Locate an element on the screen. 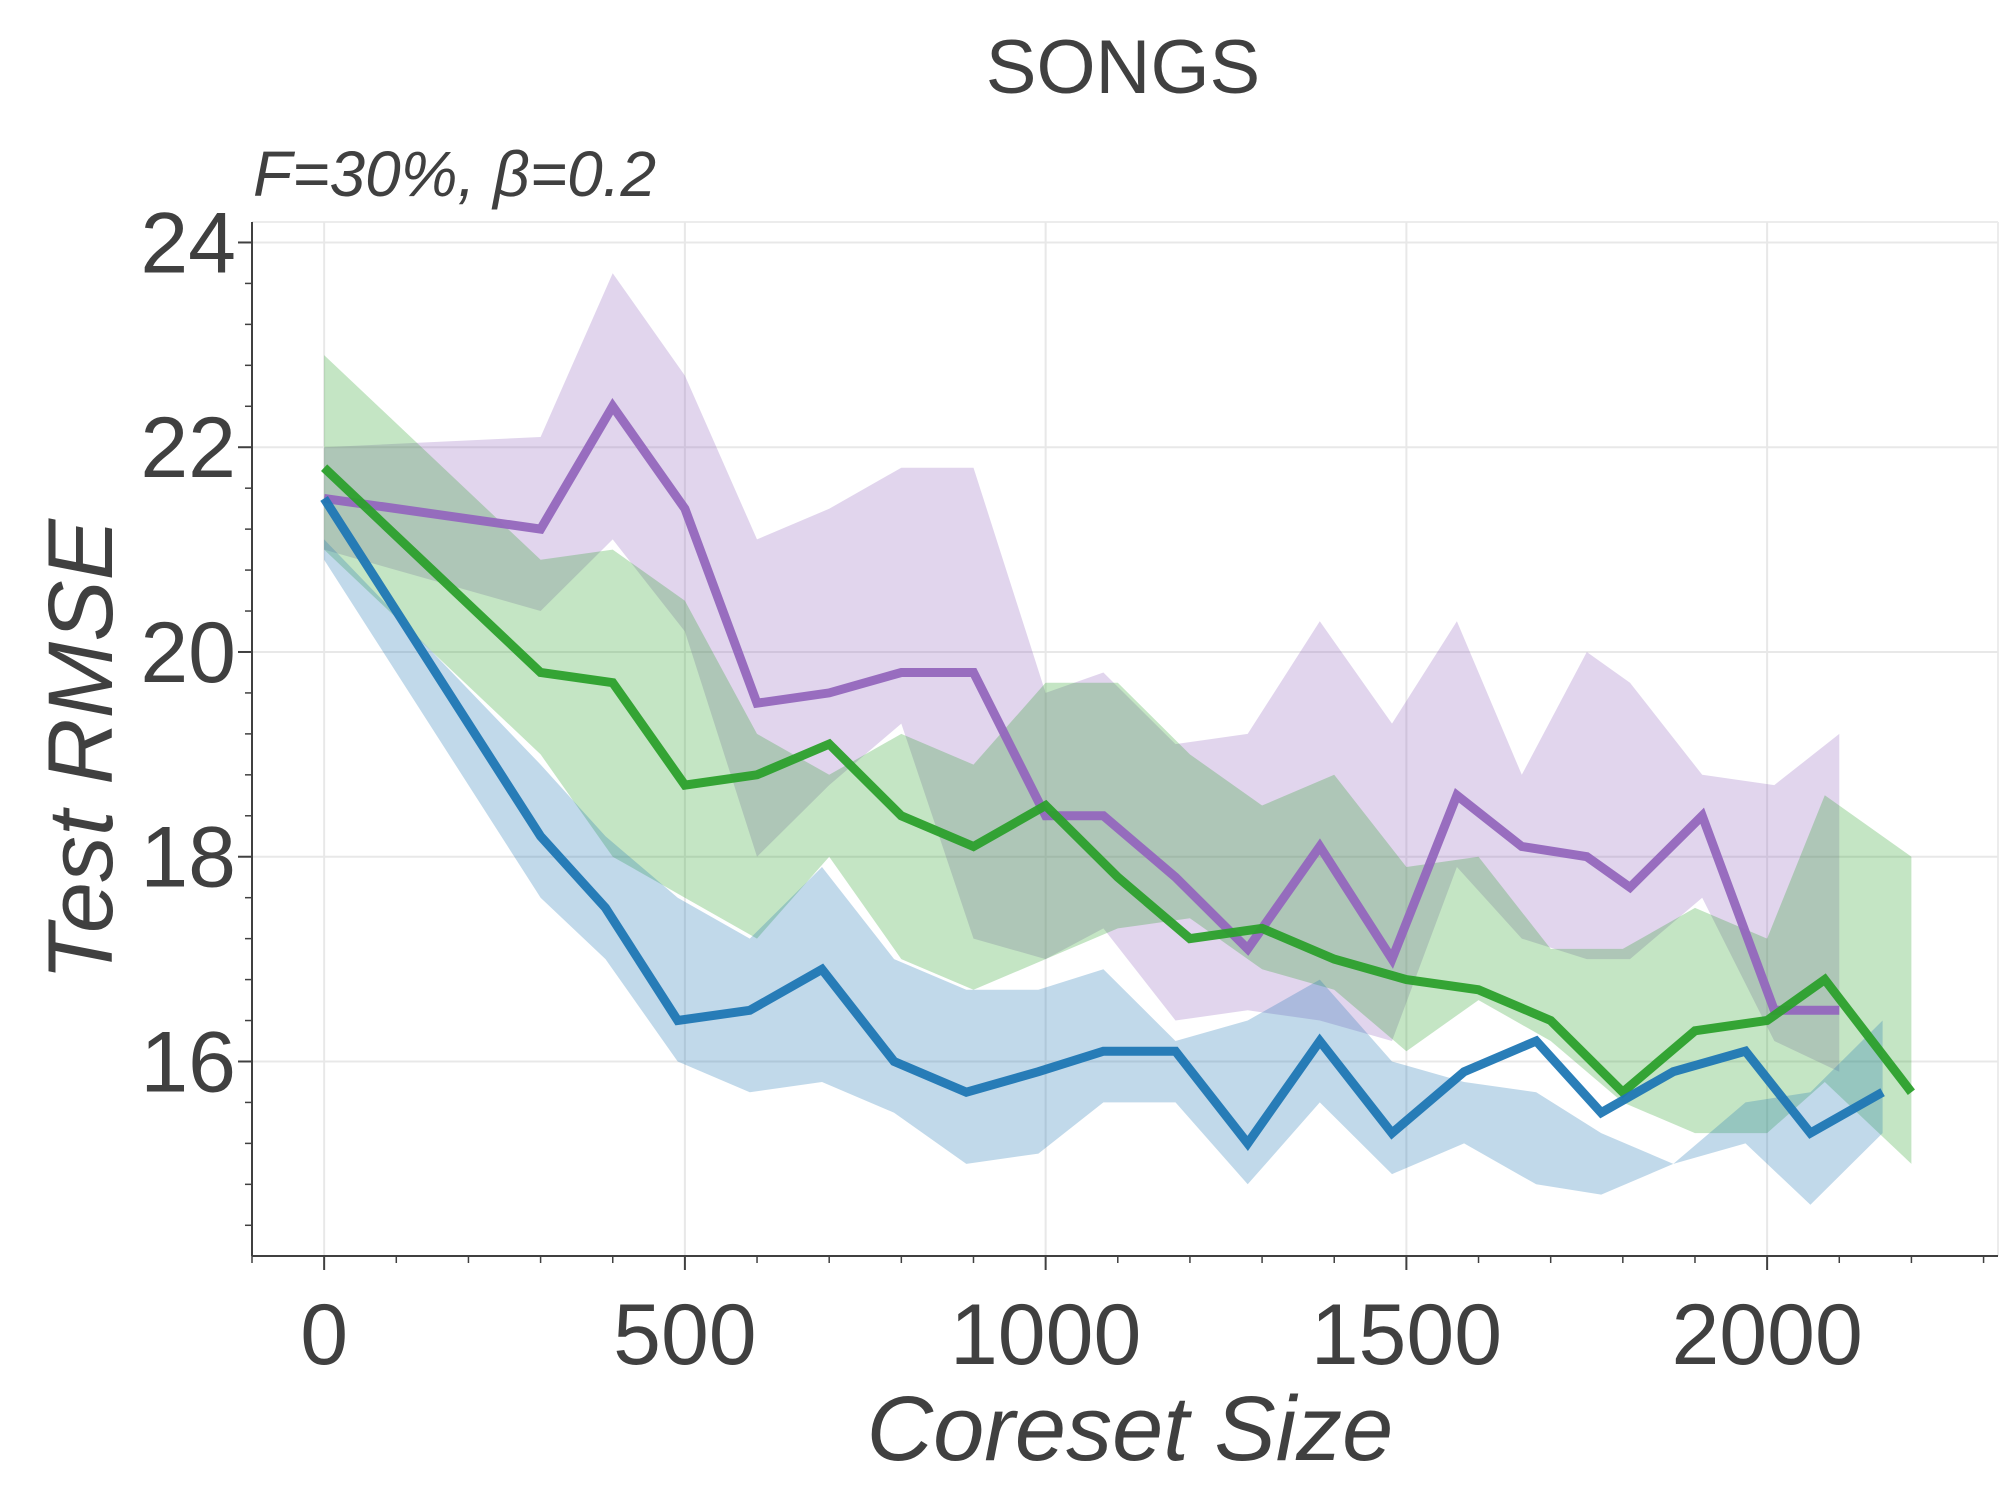  x-tick-label: 0 is located at coordinates (324, 1335).